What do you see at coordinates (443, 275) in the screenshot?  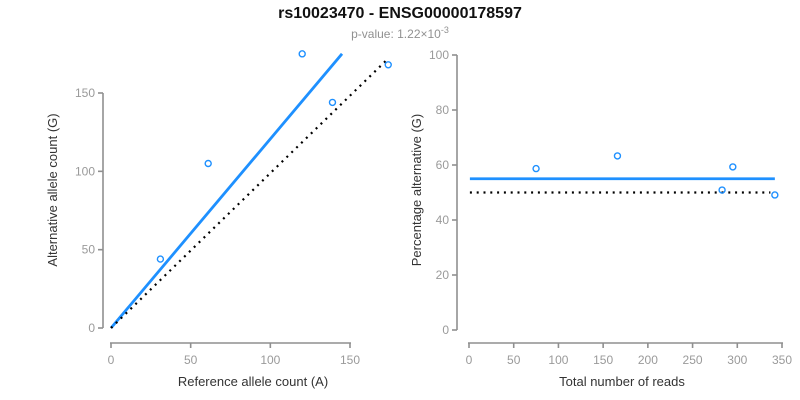 I see `y-tick-label: 20` at bounding box center [443, 275].